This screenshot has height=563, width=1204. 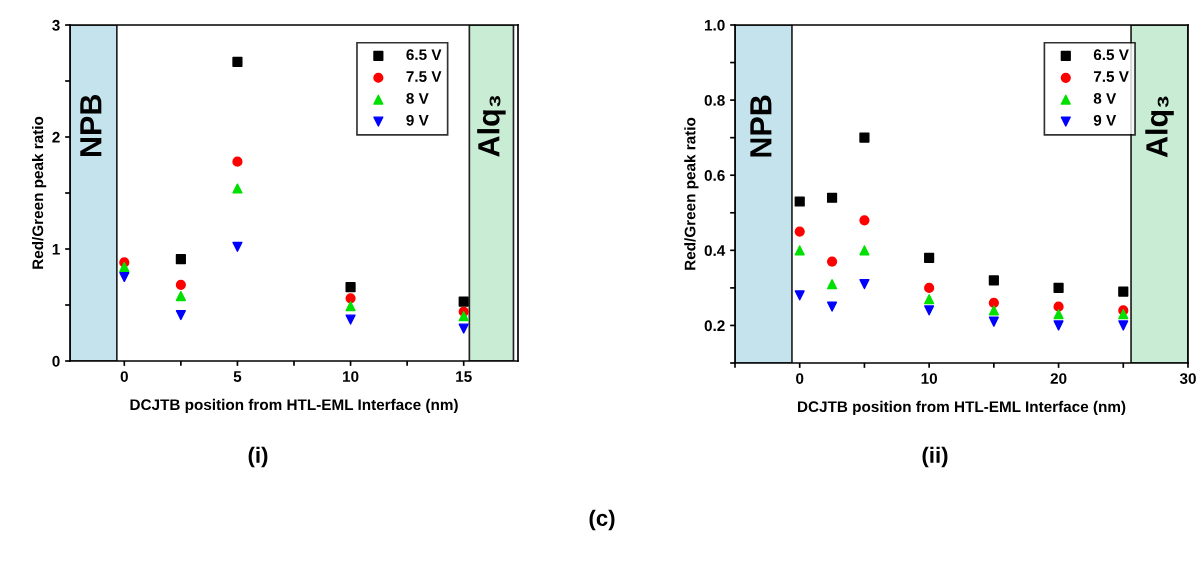 What do you see at coordinates (714, 326) in the screenshot?
I see `y-tick-label: 0.2` at bounding box center [714, 326].